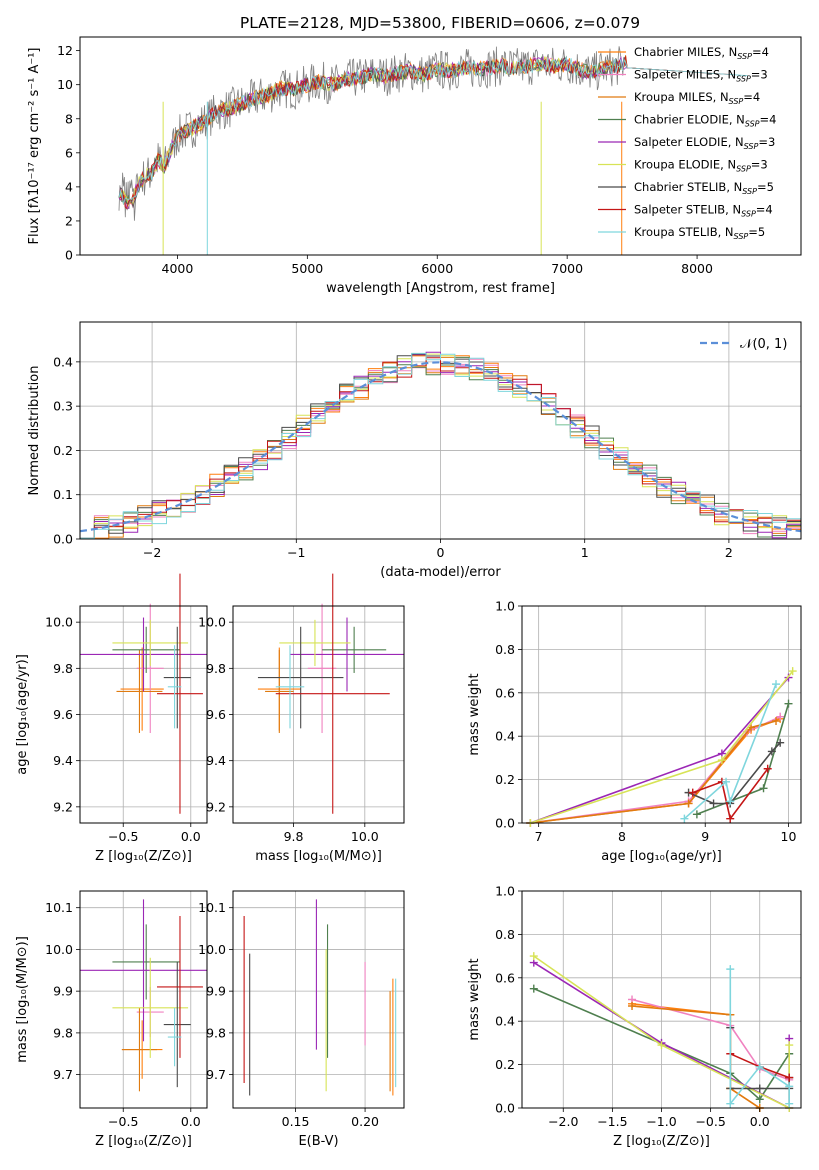  I want to click on y-tick-label: 0.6, so click(505, 692).